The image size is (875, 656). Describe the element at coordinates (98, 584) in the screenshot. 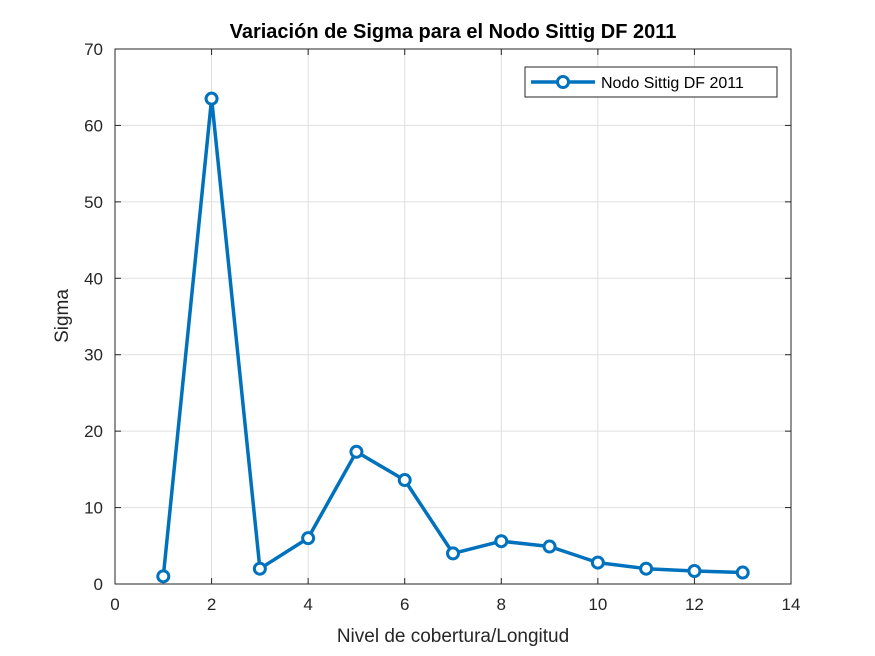

I see `y-tick-label: 0` at that location.